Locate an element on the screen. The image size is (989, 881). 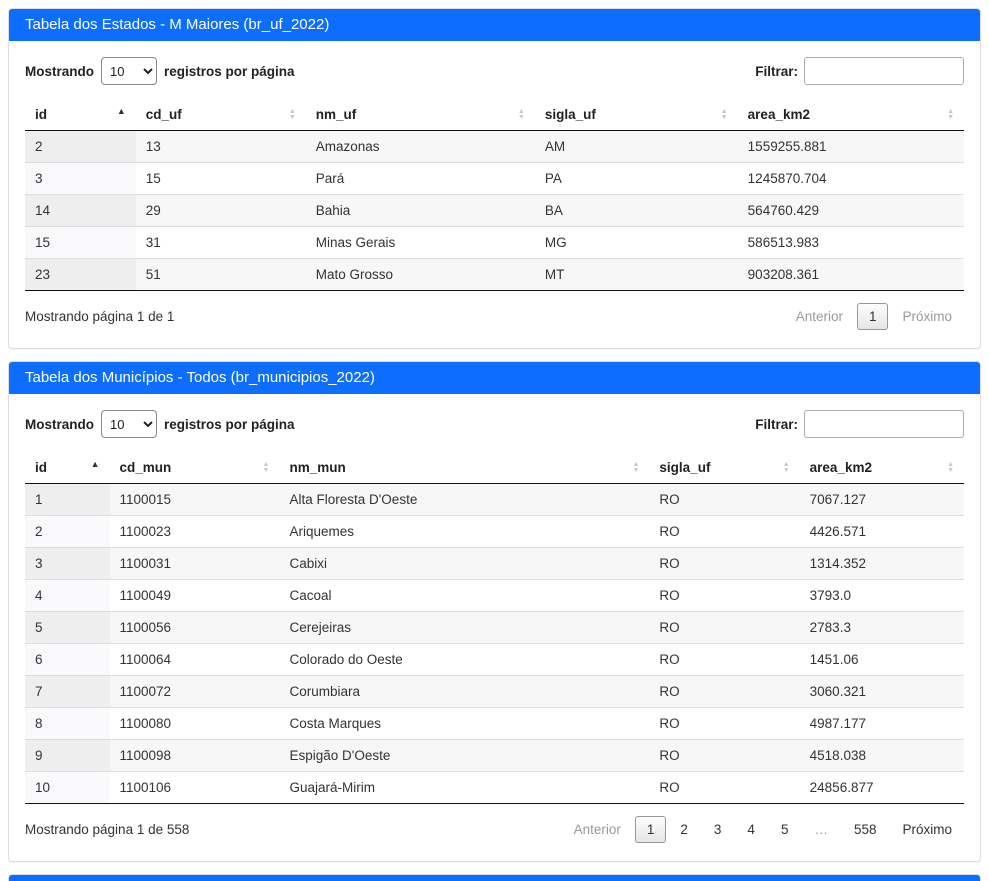
table-row: 3 15 Pará PA 1245870.704 is located at coordinates (494, 178).